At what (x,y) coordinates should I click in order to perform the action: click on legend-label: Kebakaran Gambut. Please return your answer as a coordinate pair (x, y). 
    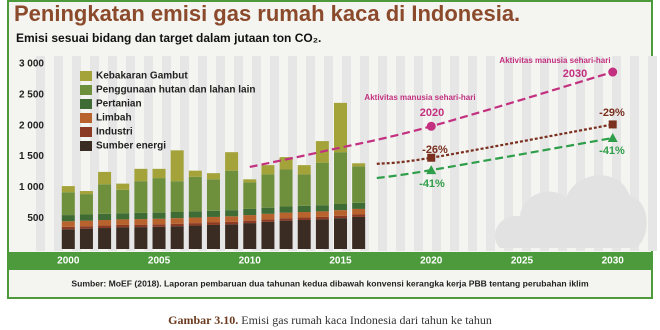
    Looking at the image, I should click on (142, 76).